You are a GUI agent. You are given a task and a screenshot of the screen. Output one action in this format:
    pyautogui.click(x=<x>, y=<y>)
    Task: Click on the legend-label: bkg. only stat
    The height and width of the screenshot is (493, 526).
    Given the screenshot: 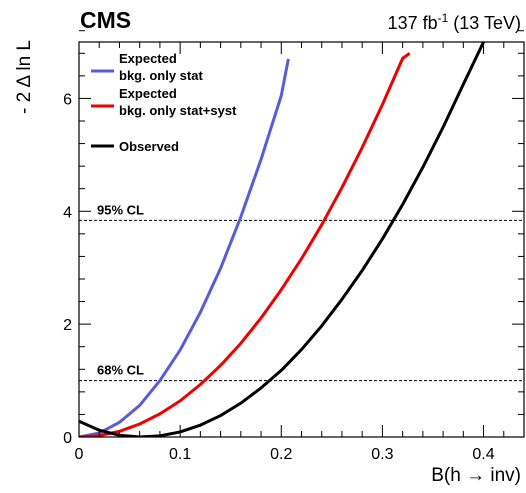 What is the action you would take?
    pyautogui.click(x=161, y=75)
    